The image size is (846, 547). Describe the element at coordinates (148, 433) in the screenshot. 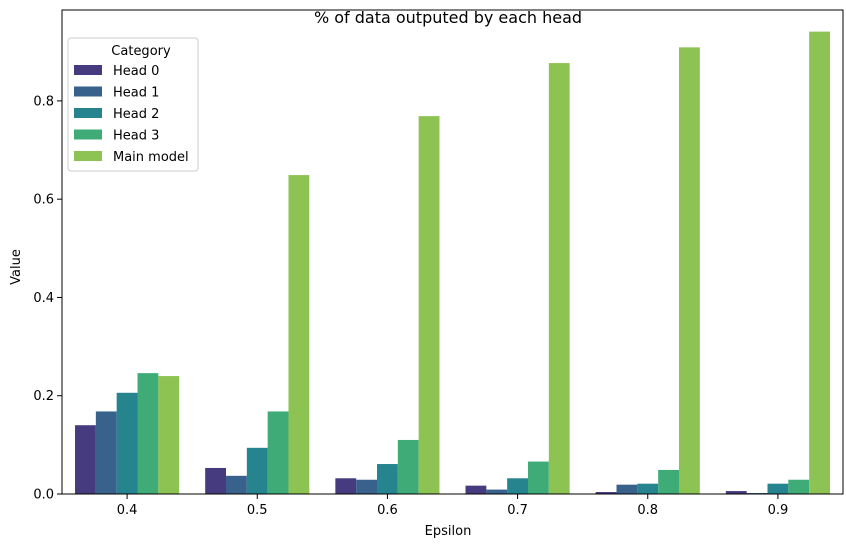

I see `bar-head-3-0.4` at that location.